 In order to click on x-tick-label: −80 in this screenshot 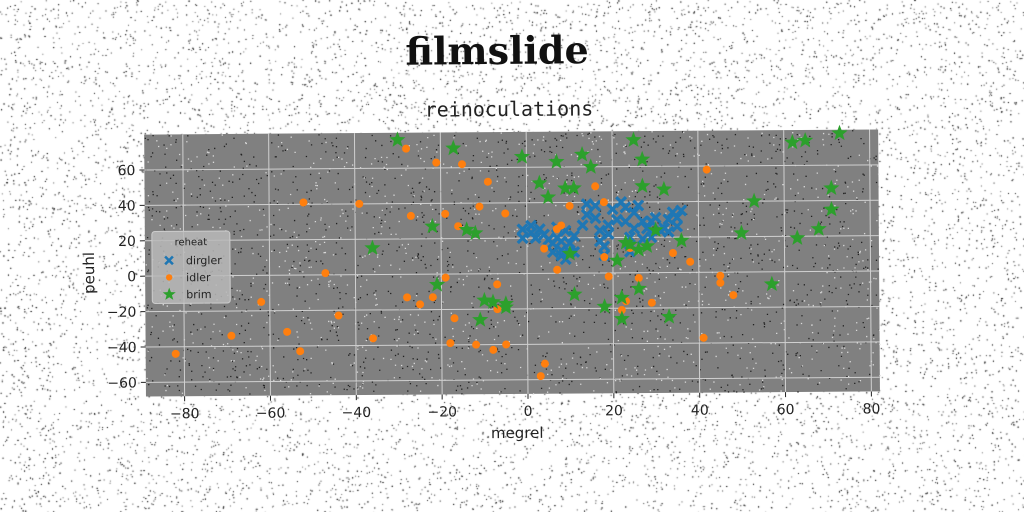, I will do `click(185, 414)`.